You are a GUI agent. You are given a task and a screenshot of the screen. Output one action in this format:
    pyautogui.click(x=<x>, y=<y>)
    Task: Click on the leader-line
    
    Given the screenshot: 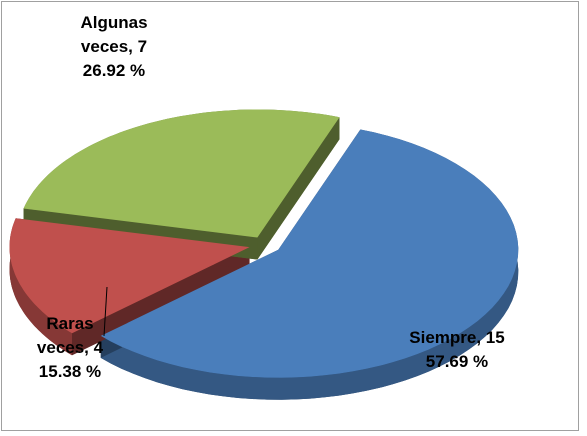 What is the action you would take?
    pyautogui.click(x=105, y=311)
    